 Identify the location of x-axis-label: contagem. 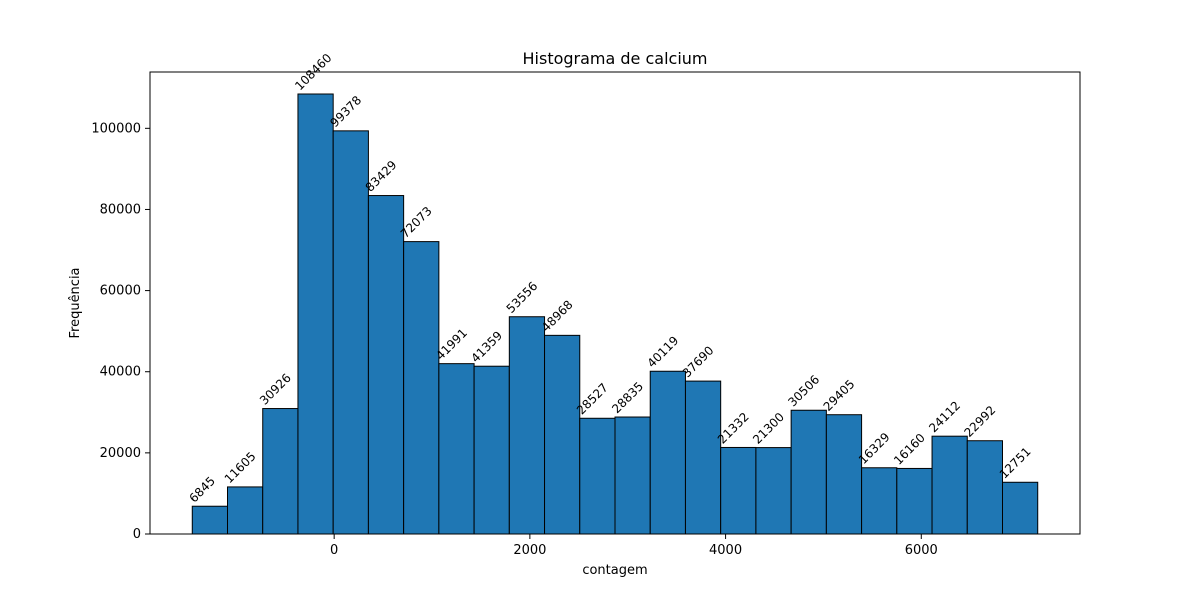
(614, 570).